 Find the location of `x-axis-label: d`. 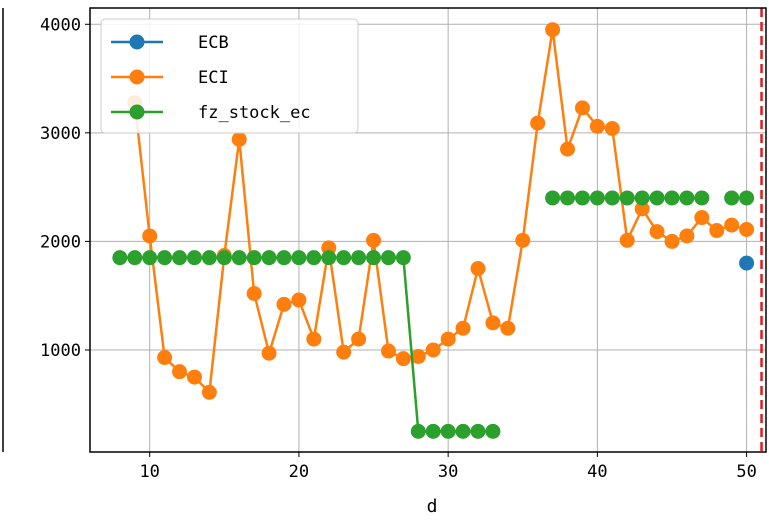

x-axis-label: d is located at coordinates (432, 506).